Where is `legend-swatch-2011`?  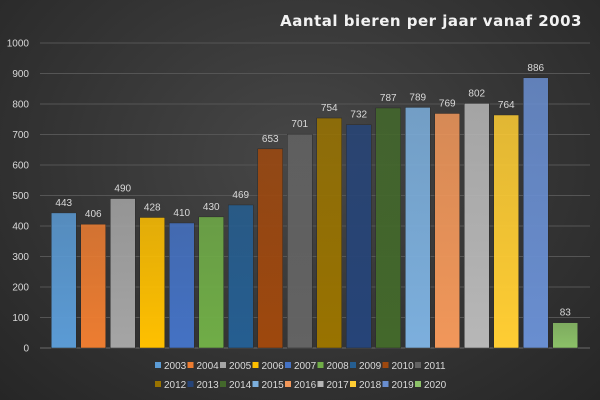 legend-swatch-2011 is located at coordinates (418, 365).